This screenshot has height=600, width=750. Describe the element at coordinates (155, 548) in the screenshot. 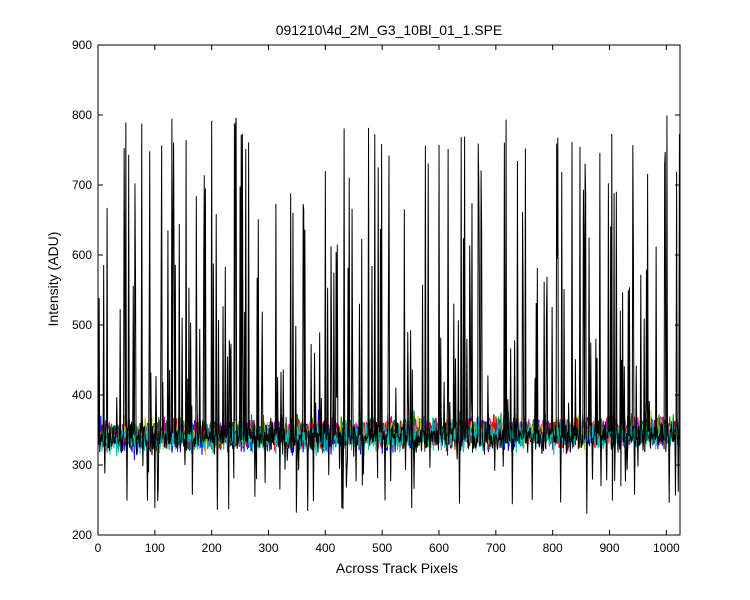

I see `x-tick-label: 100` at that location.